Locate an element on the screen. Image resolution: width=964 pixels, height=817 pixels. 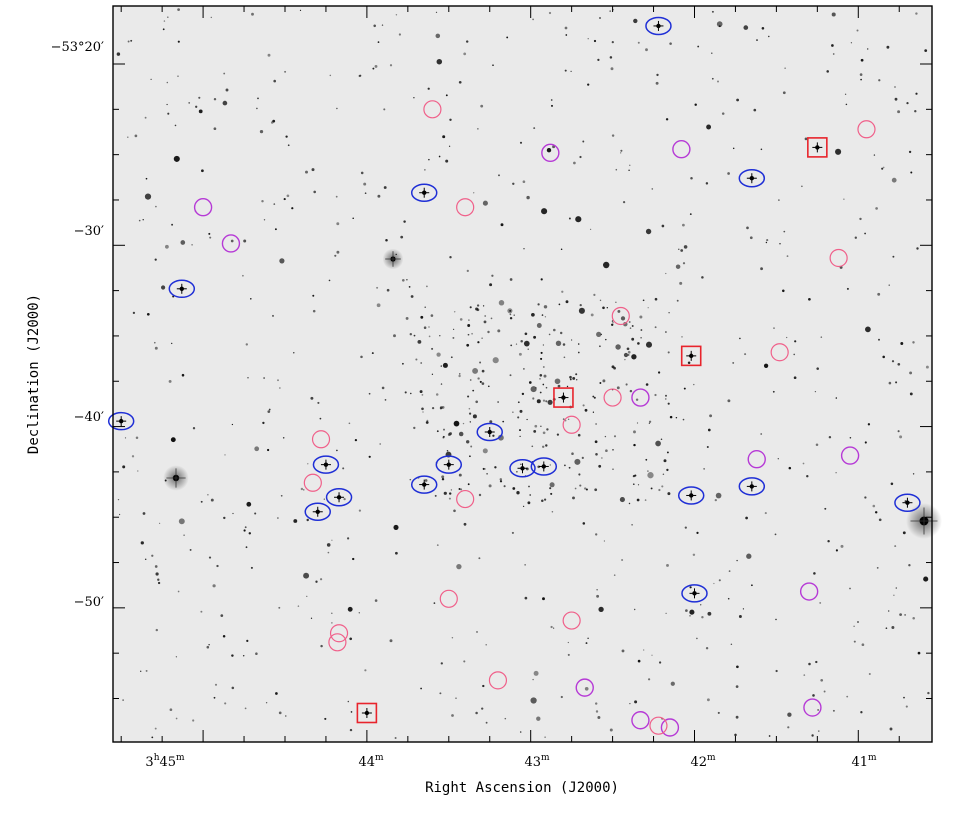
y-tick-label-20: −53°20′ is located at coordinates (77, 47).